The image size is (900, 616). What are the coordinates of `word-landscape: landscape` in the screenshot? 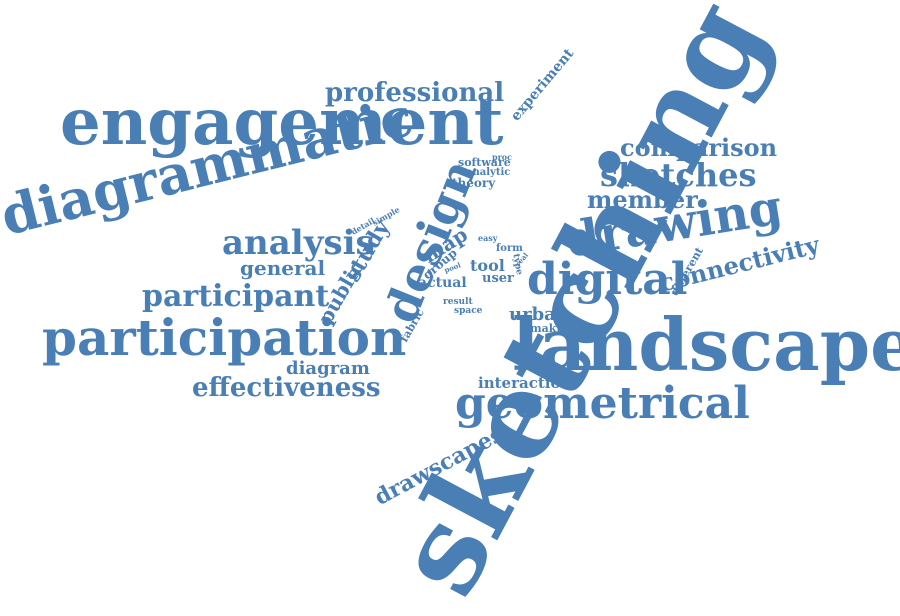 It's located at (706, 344).